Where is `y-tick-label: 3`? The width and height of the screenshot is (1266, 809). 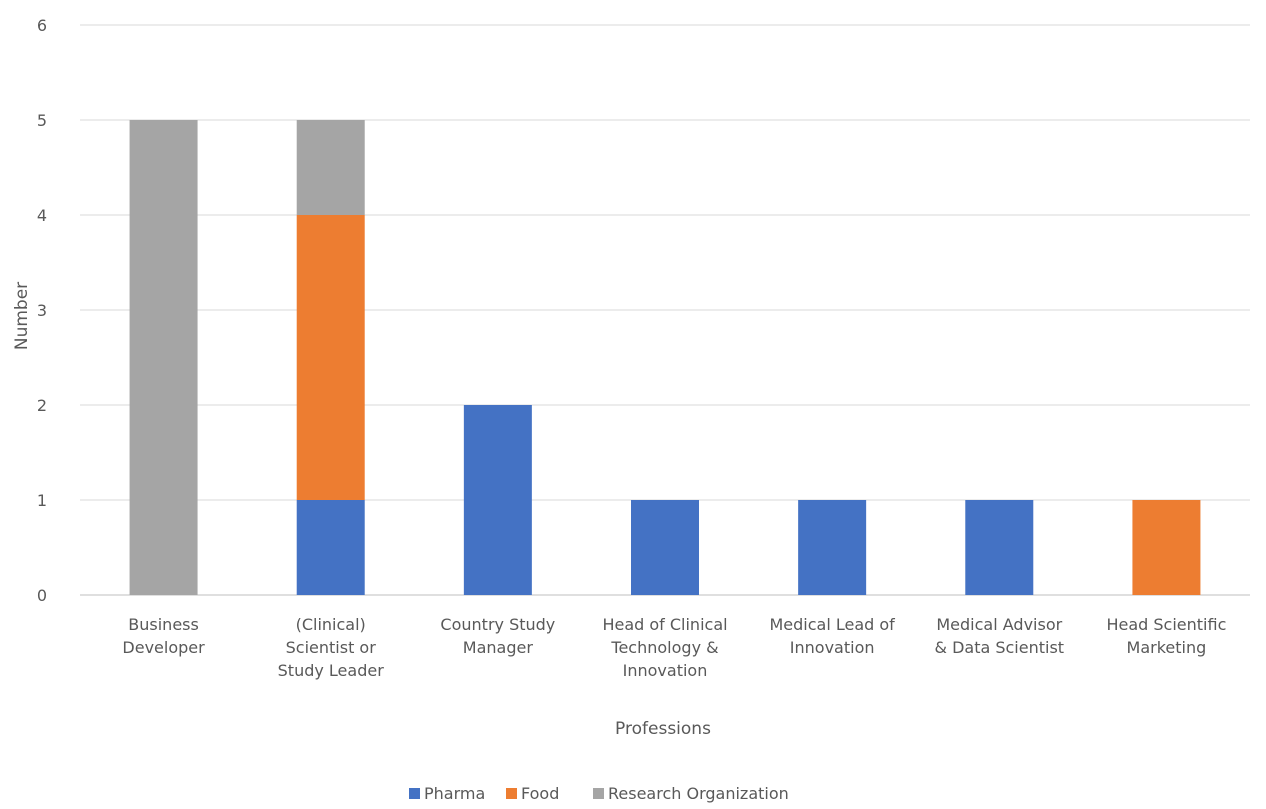 y-tick-label: 3 is located at coordinates (42, 310).